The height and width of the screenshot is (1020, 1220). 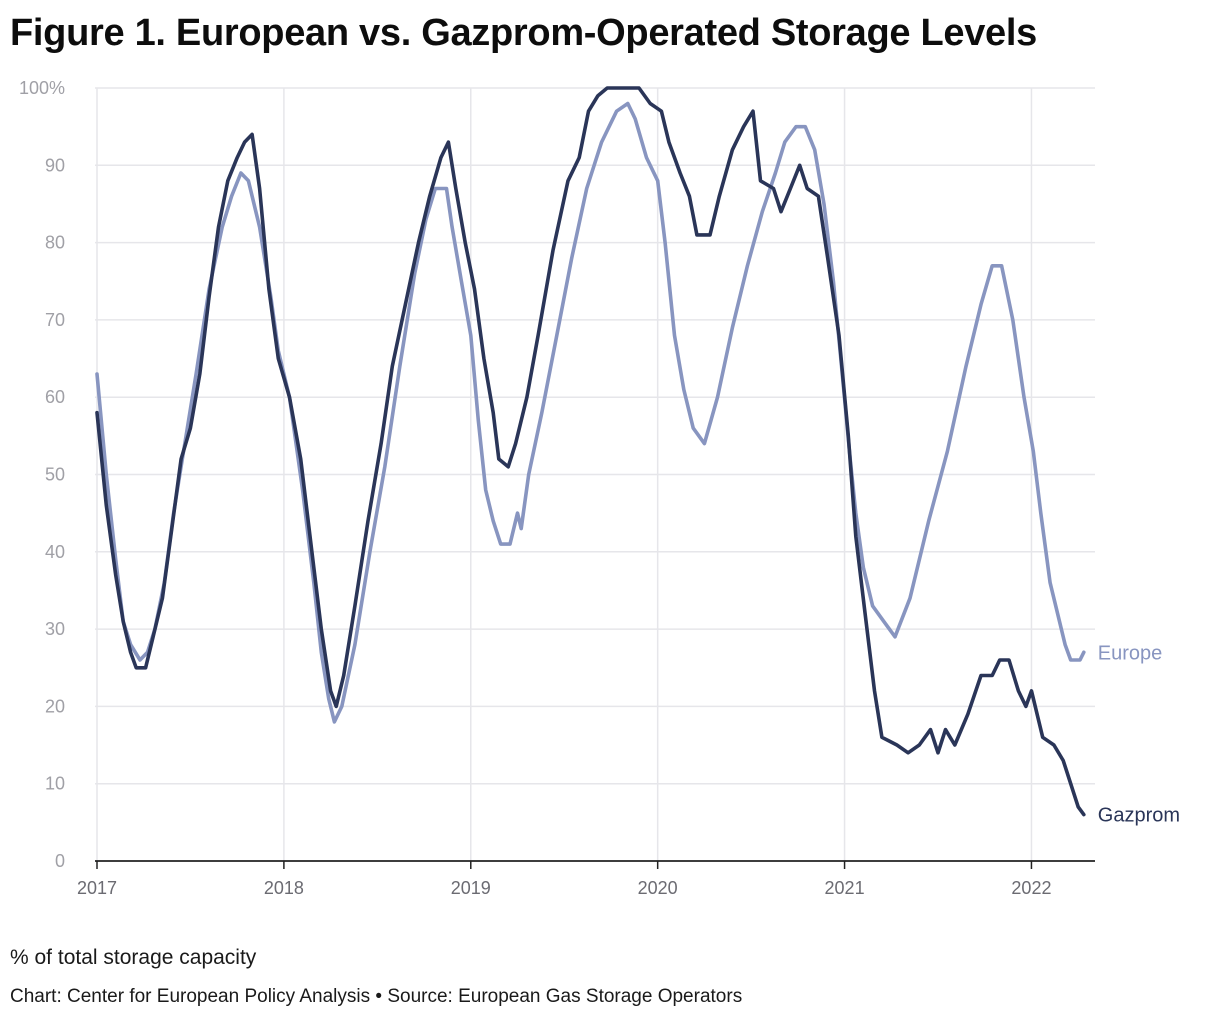 What do you see at coordinates (97, 888) in the screenshot?
I see `x-tick-label-2017: 2017` at bounding box center [97, 888].